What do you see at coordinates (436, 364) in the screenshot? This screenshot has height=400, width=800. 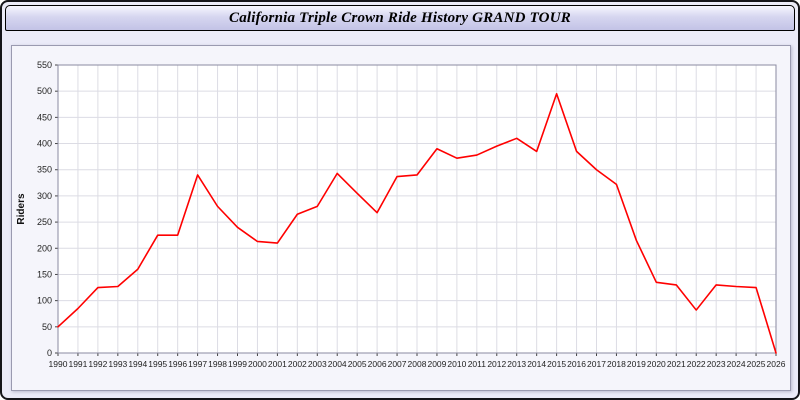 I see `x-tick-label: 2009` at bounding box center [436, 364].